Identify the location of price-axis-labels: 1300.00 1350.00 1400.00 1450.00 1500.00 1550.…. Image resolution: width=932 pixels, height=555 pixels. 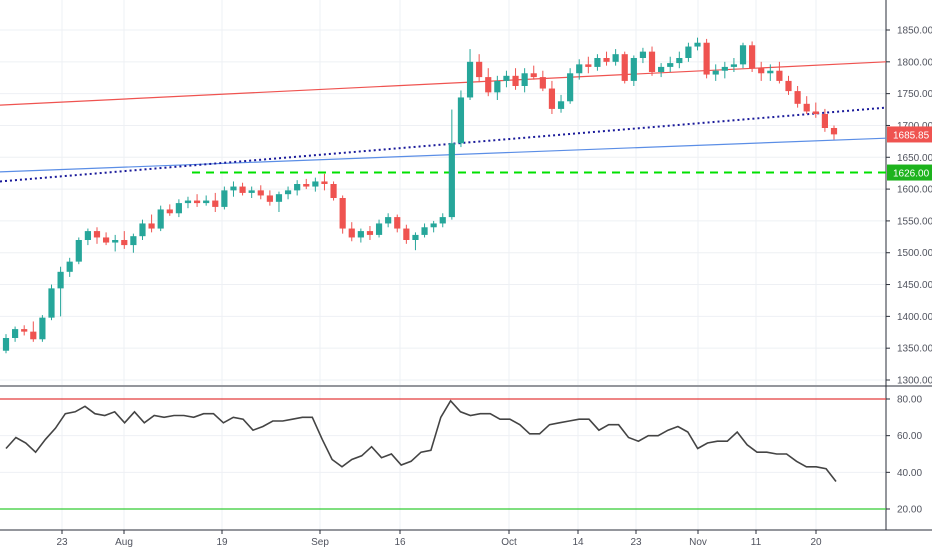
(909, 206).